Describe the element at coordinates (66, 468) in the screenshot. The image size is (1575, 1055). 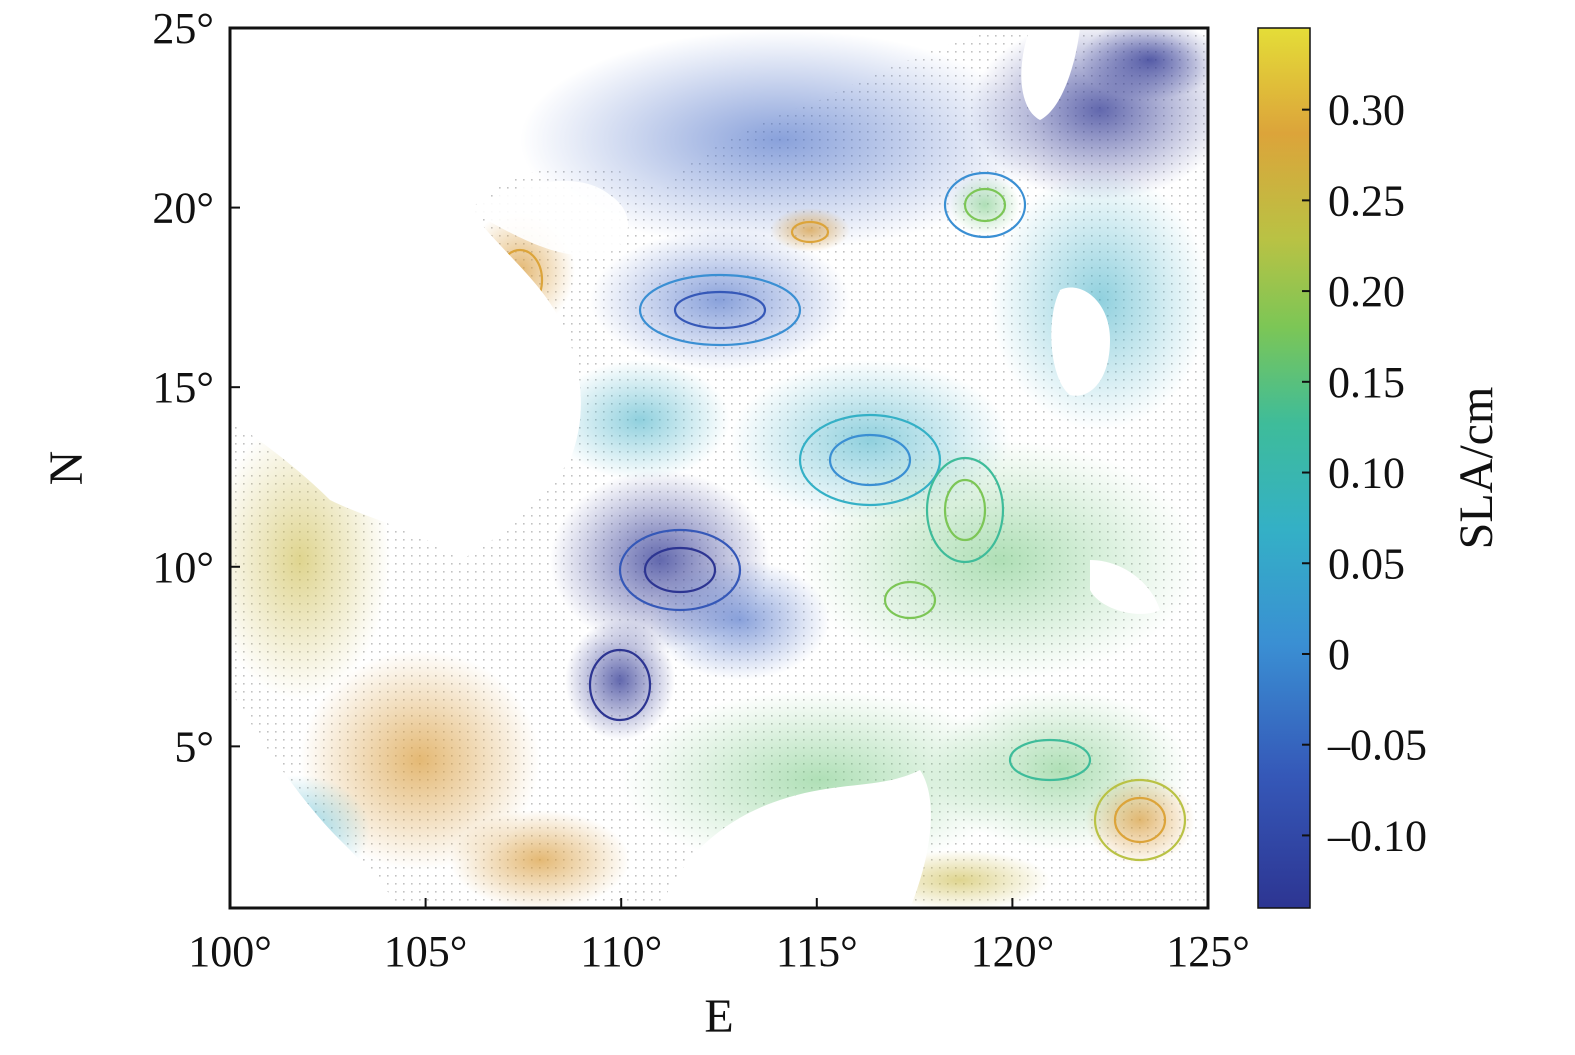
I see `y-axis-title: N` at that location.